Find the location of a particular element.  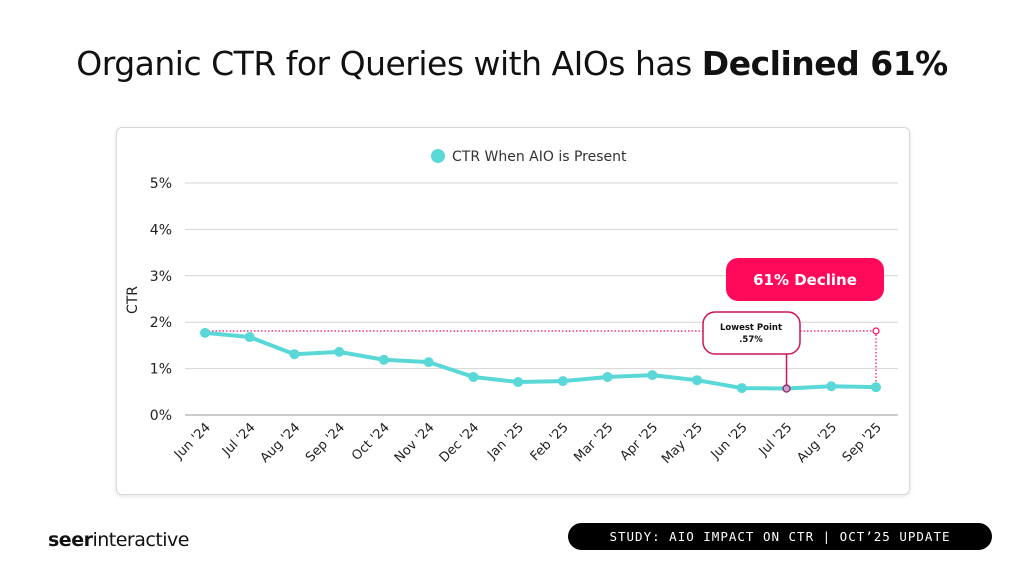

x-tick-label: Jun '24 is located at coordinates (192, 441).